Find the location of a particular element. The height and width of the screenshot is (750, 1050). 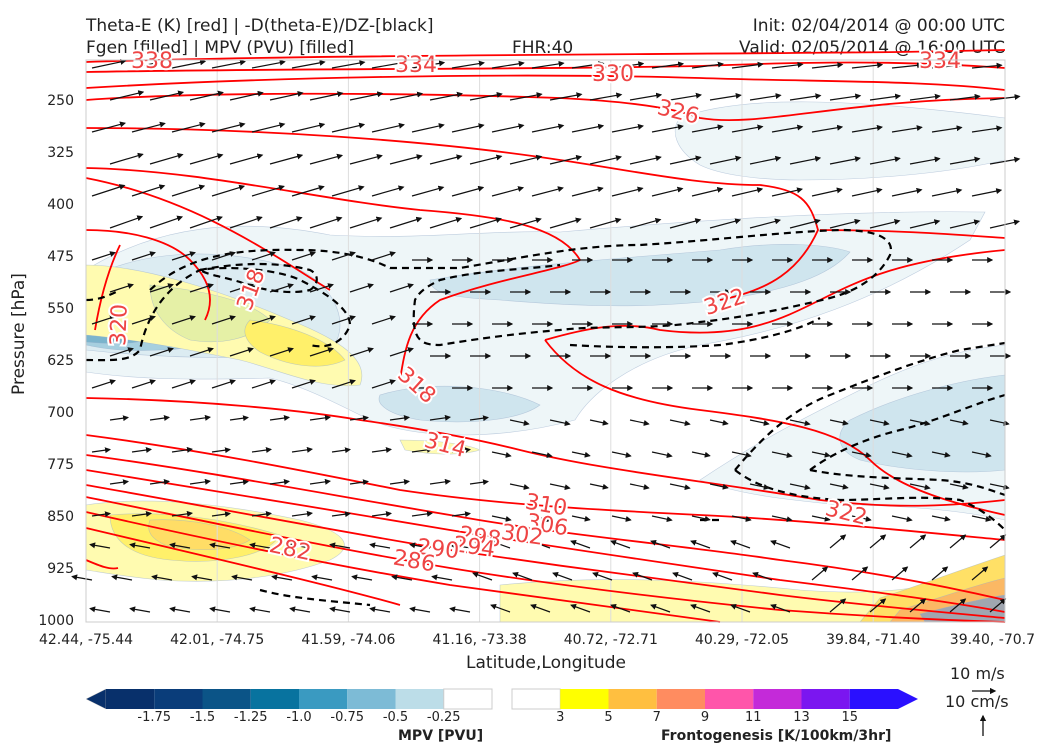

fgen-colorbar-tick: 3 is located at coordinates (560, 717).